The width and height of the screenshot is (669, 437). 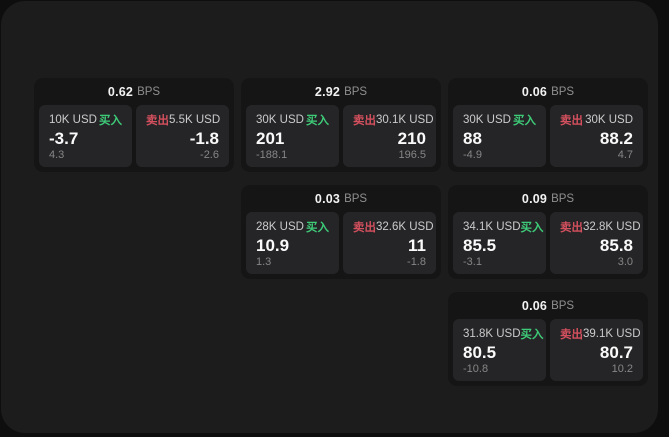 What do you see at coordinates (209, 155) in the screenshot?
I see `sell-delta: -2.6` at bounding box center [209, 155].